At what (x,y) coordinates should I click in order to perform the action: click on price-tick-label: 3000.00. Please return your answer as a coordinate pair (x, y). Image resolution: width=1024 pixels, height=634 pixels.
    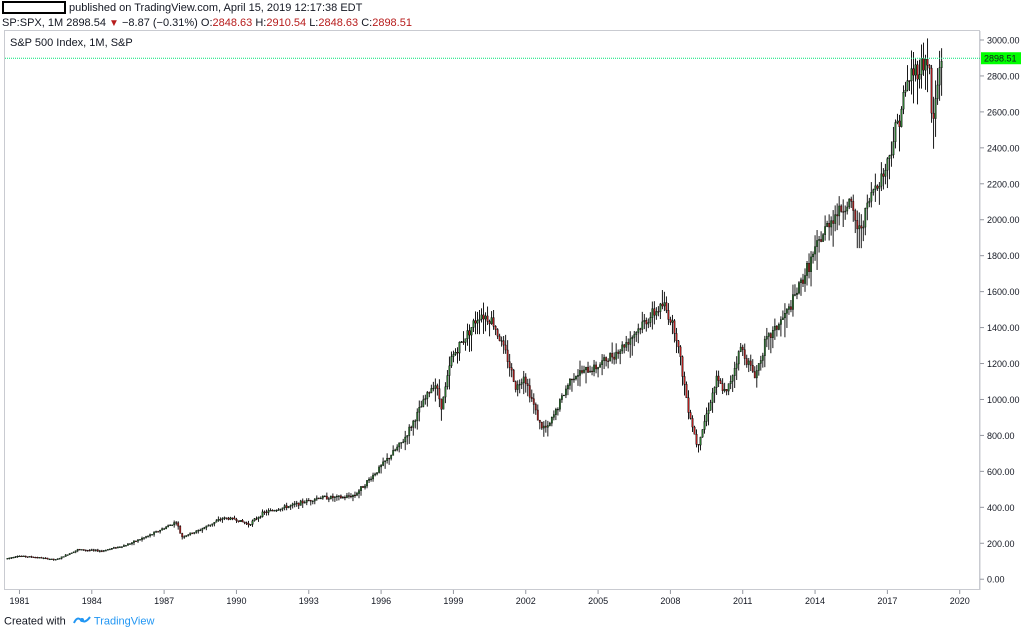
    Looking at the image, I should click on (1003, 40).